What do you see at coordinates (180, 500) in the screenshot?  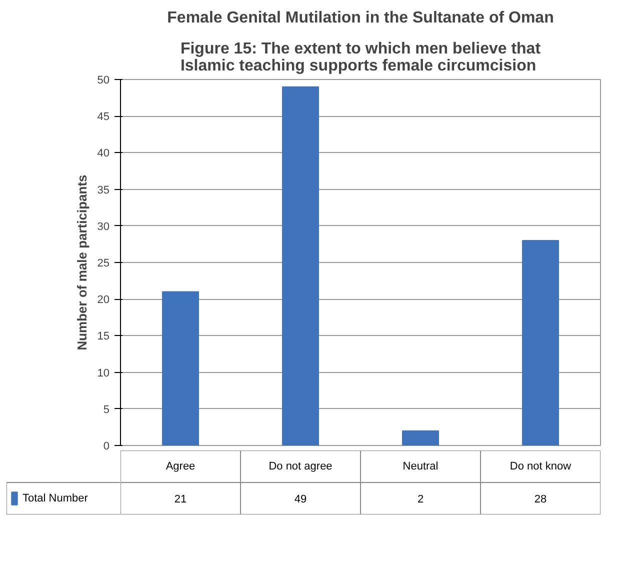 I see `data-label: 21` at bounding box center [180, 500].